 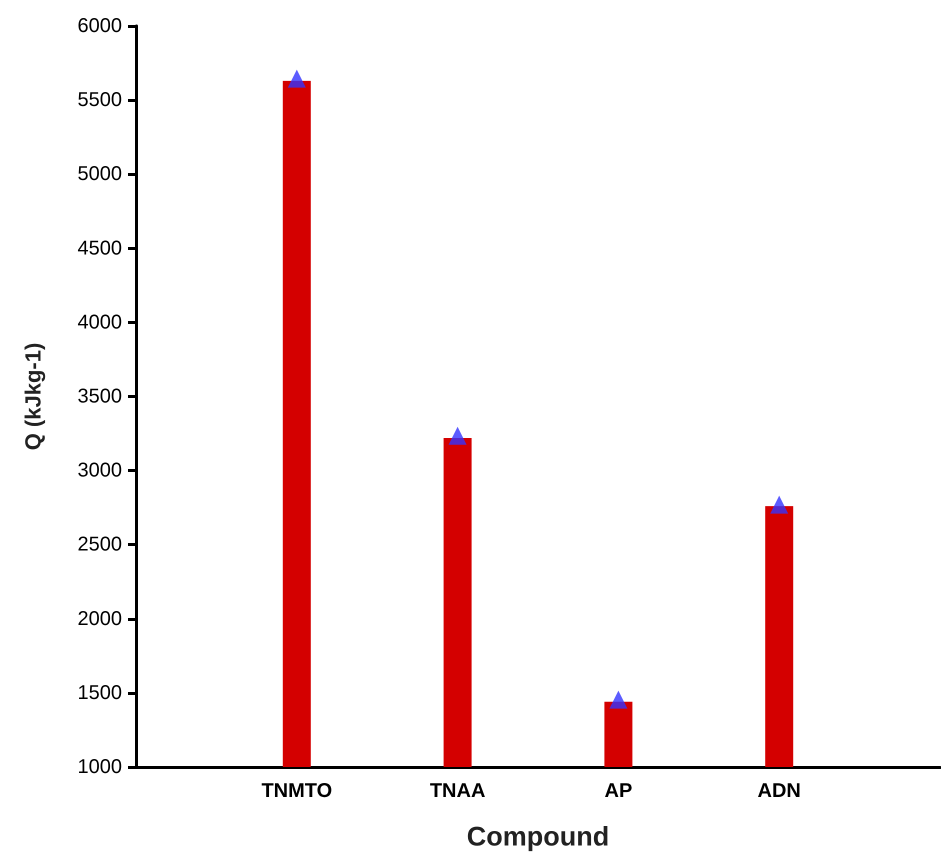 I want to click on y-tick-label: 5500, so click(x=100, y=100).